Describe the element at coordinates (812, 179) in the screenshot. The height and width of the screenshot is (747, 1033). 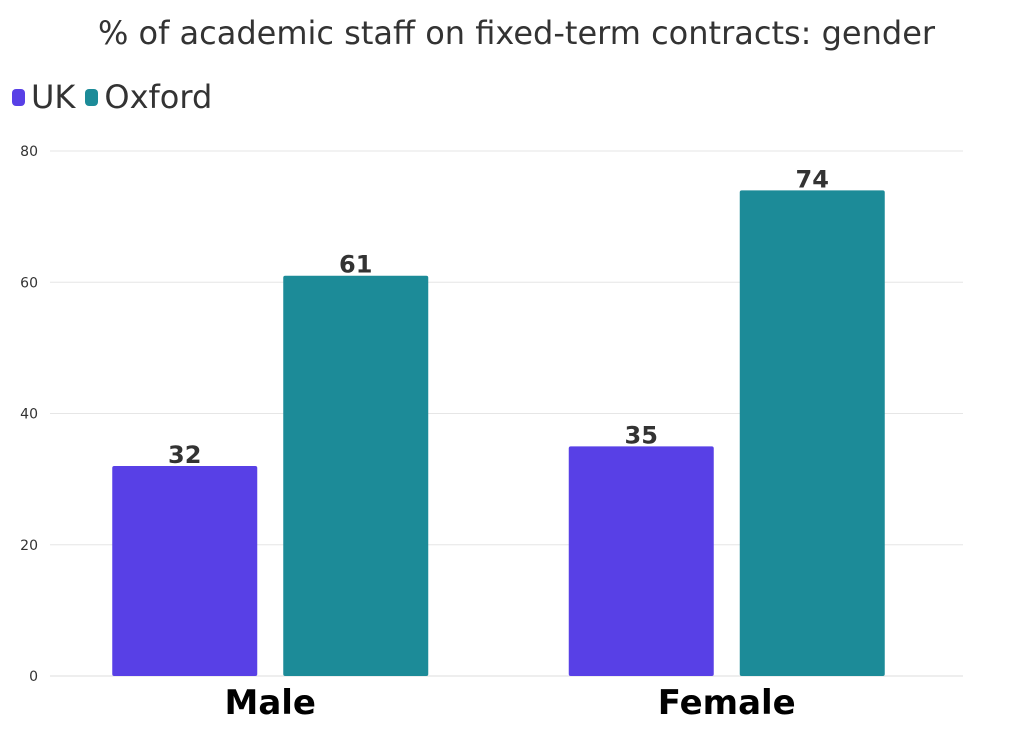
I see `data-label-oxford-female: 74` at that location.